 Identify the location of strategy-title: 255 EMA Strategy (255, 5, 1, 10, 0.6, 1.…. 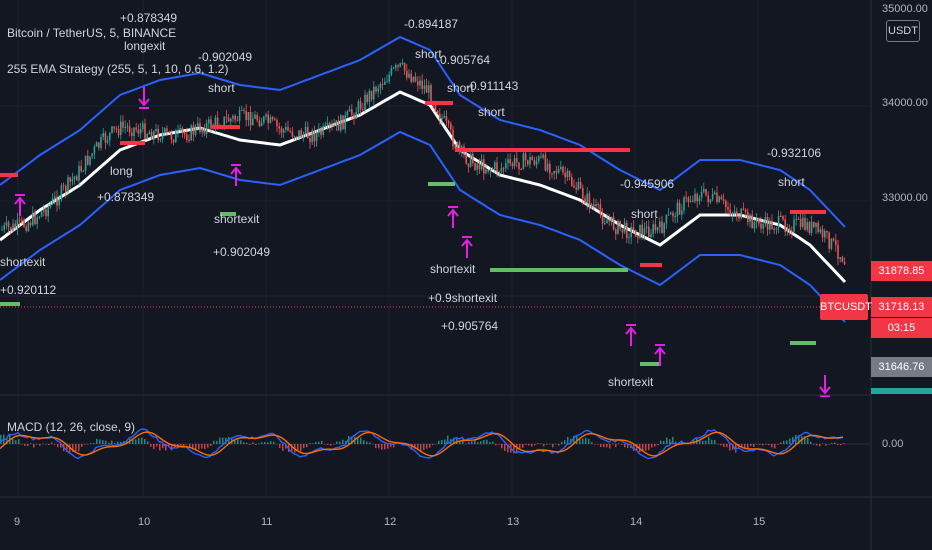
(118, 69).